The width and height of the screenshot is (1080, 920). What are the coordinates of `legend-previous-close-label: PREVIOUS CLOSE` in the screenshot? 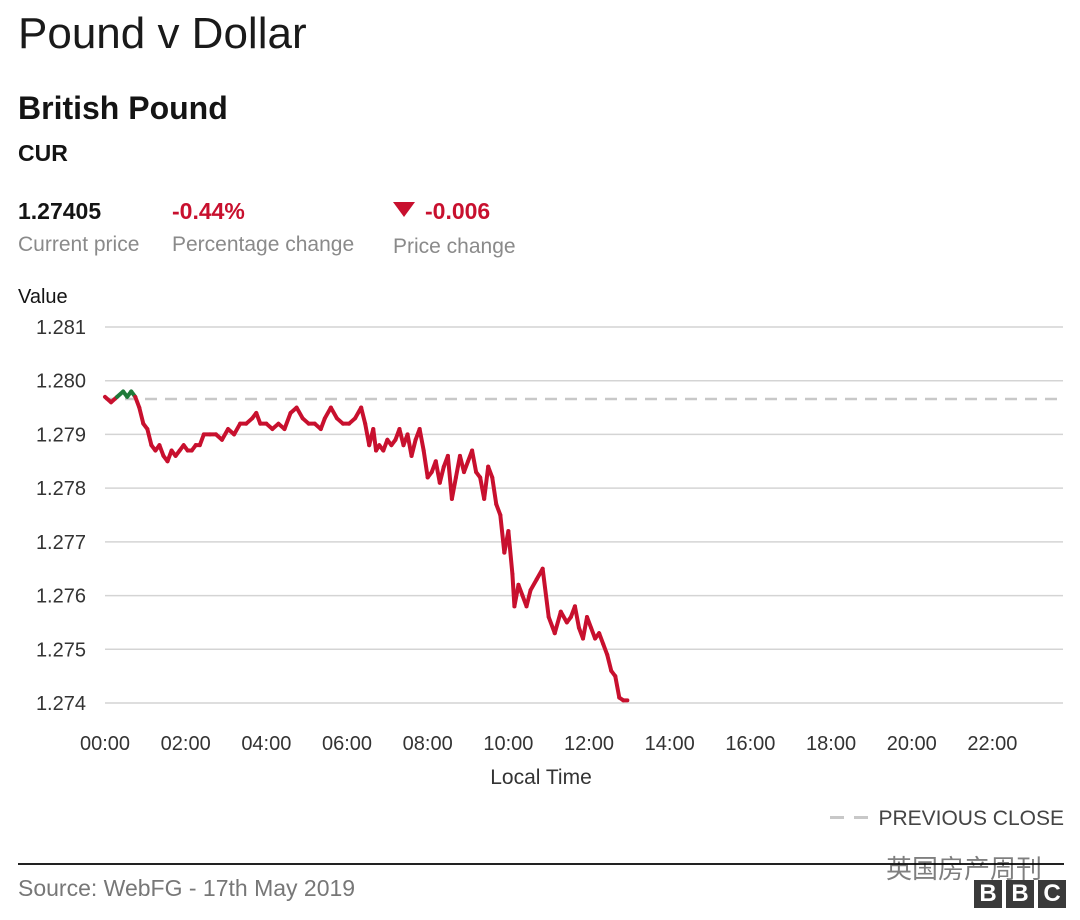 It's located at (971, 818).